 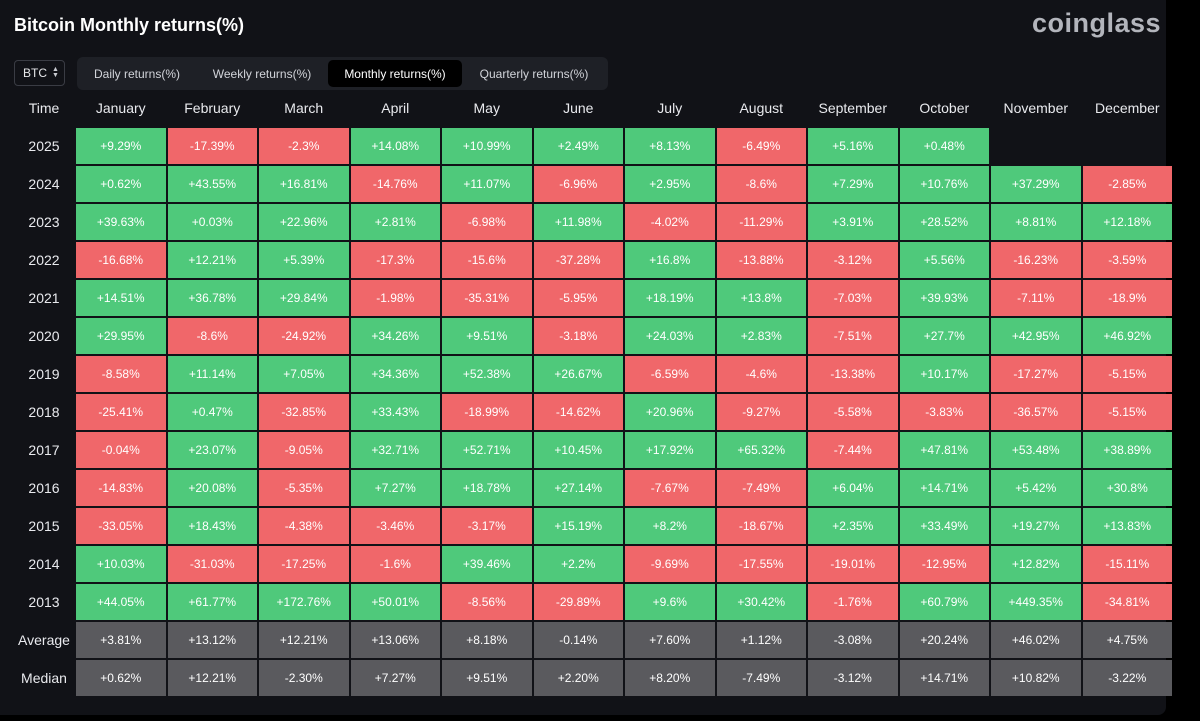 What do you see at coordinates (212, 260) in the screenshot?
I see `return-cell: +12.21%` at bounding box center [212, 260].